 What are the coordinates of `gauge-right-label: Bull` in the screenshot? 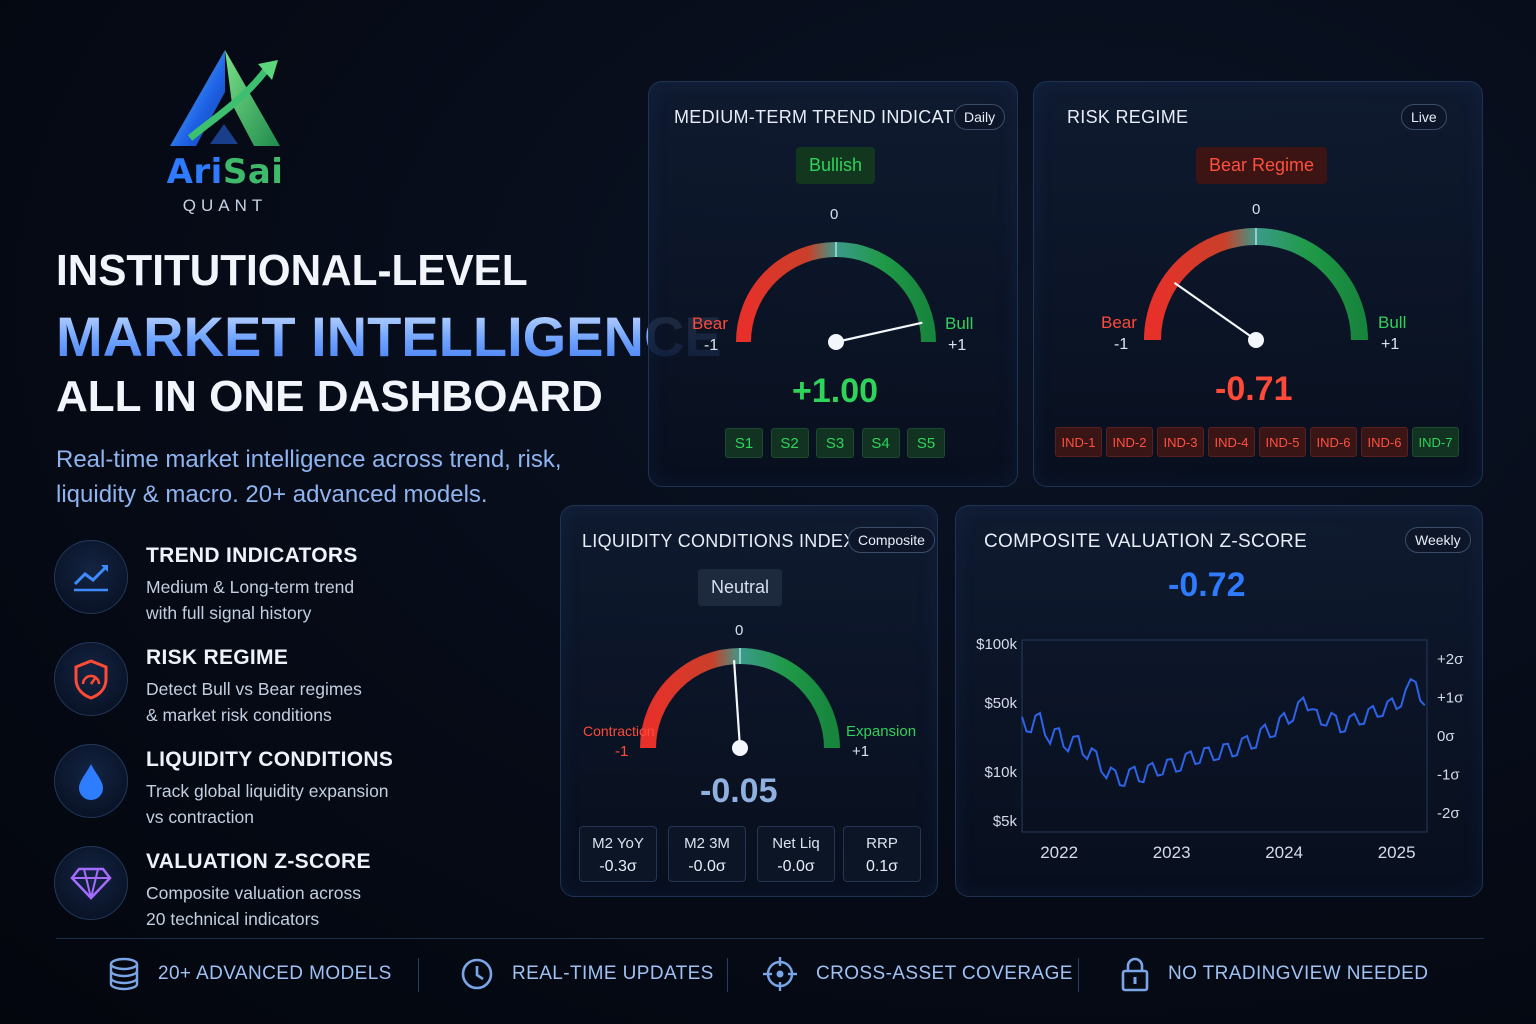 It's located at (1392, 322).